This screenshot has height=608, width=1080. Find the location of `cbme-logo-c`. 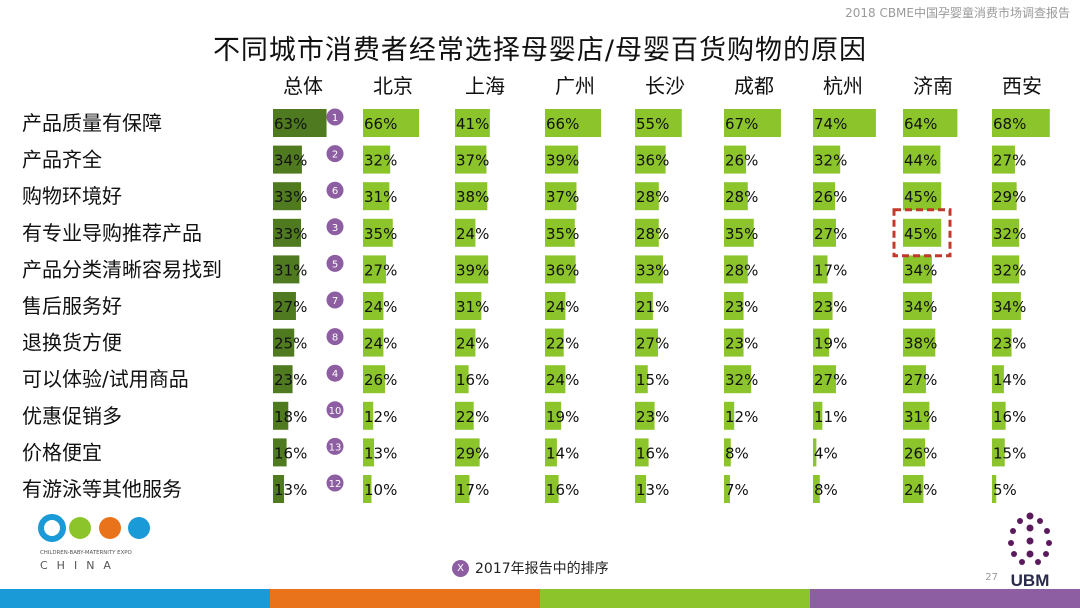

cbme-logo-c is located at coordinates (52, 528).